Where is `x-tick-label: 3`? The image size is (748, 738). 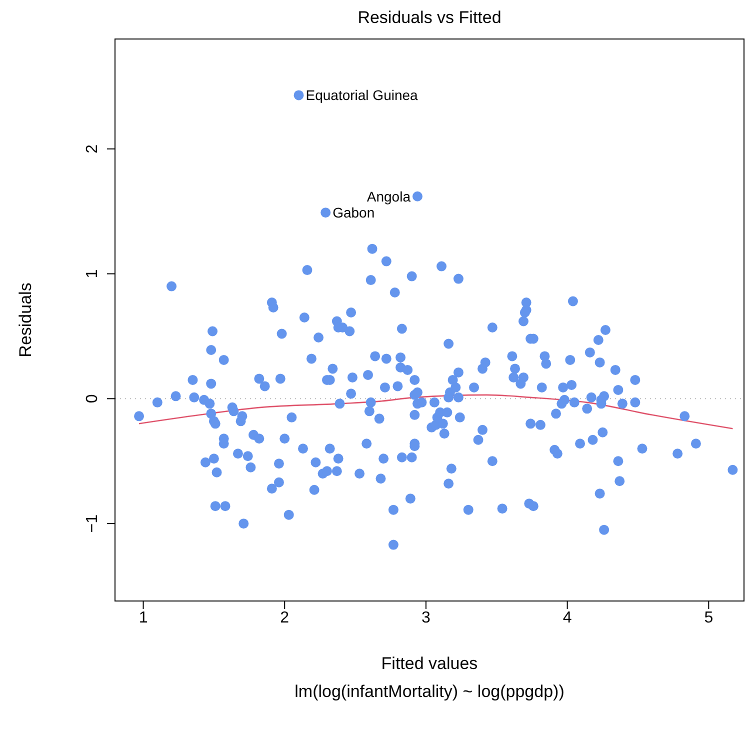
x-tick-label: 3 is located at coordinates (426, 617).